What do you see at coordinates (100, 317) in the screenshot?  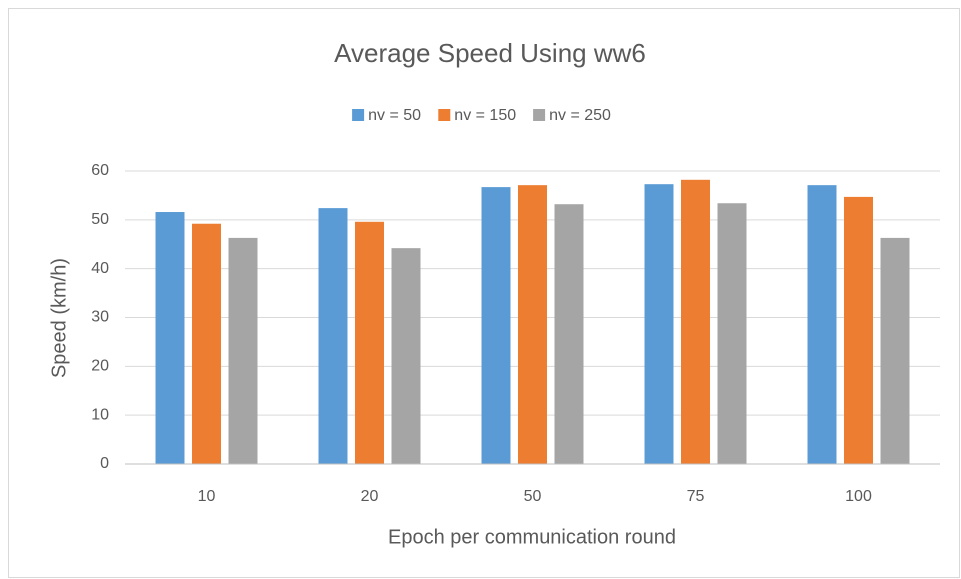 I see `y-tick-label: 30` at bounding box center [100, 317].